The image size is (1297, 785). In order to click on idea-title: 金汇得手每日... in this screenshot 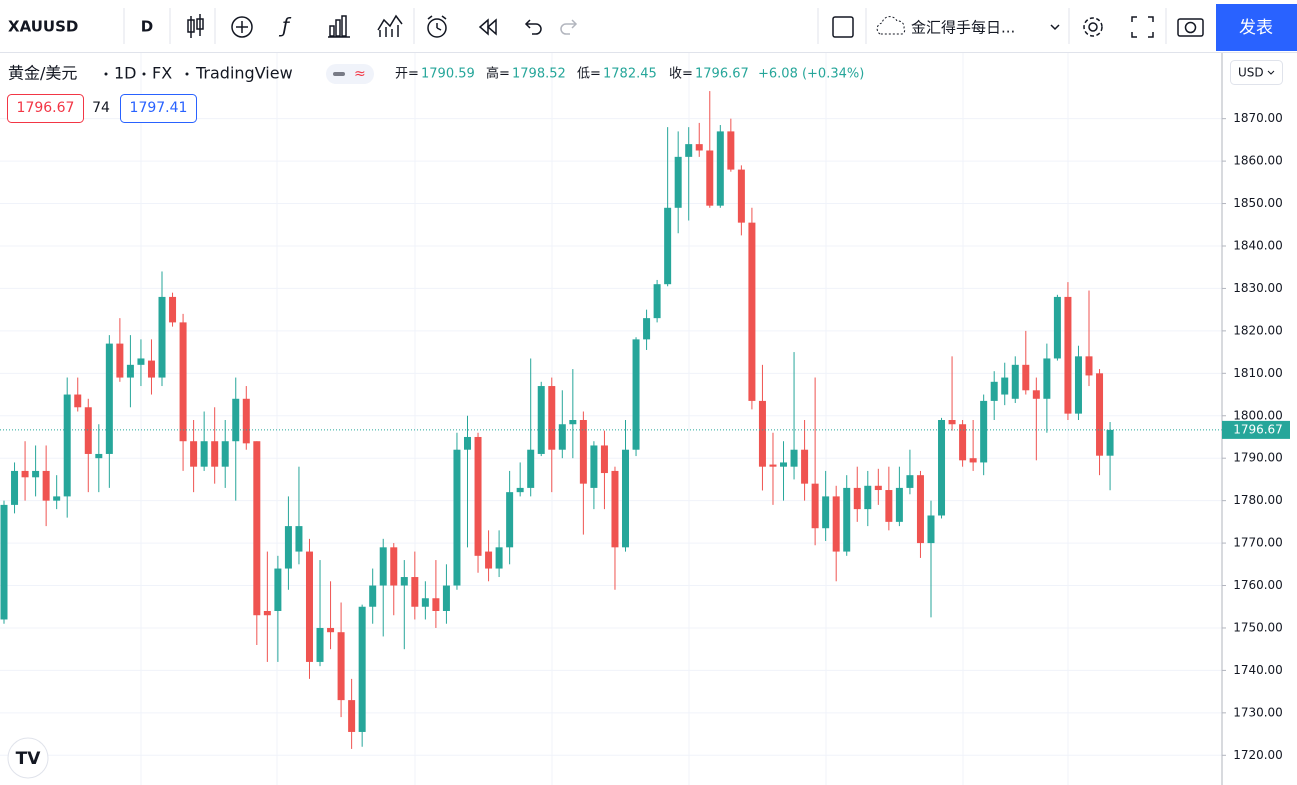, I will do `click(963, 28)`.